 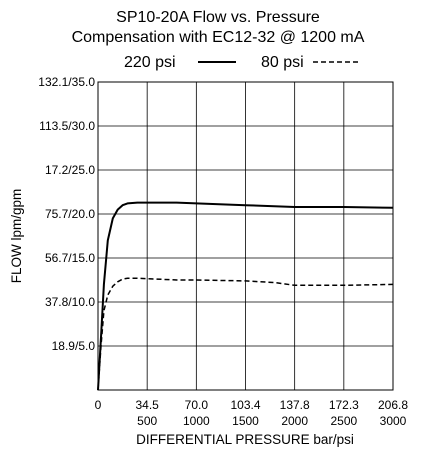 What do you see at coordinates (294, 421) in the screenshot?
I see `x-tick-label-bottom-4: 2000` at bounding box center [294, 421].